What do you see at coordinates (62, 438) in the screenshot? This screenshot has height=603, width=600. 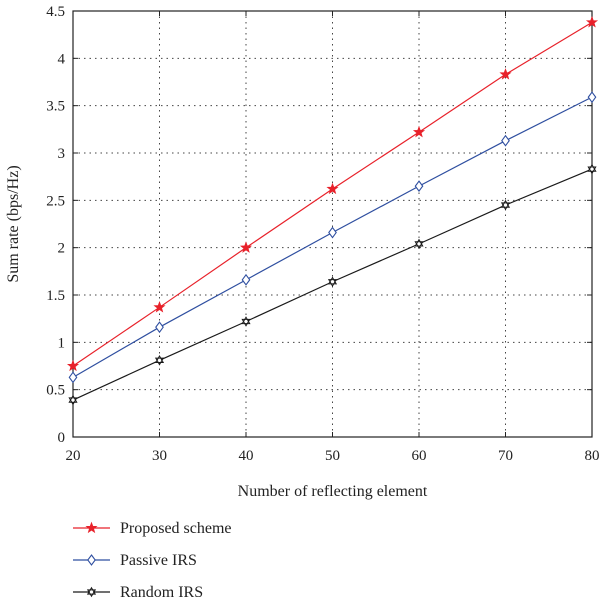 I see `y-tick-label: 0` at bounding box center [62, 438].